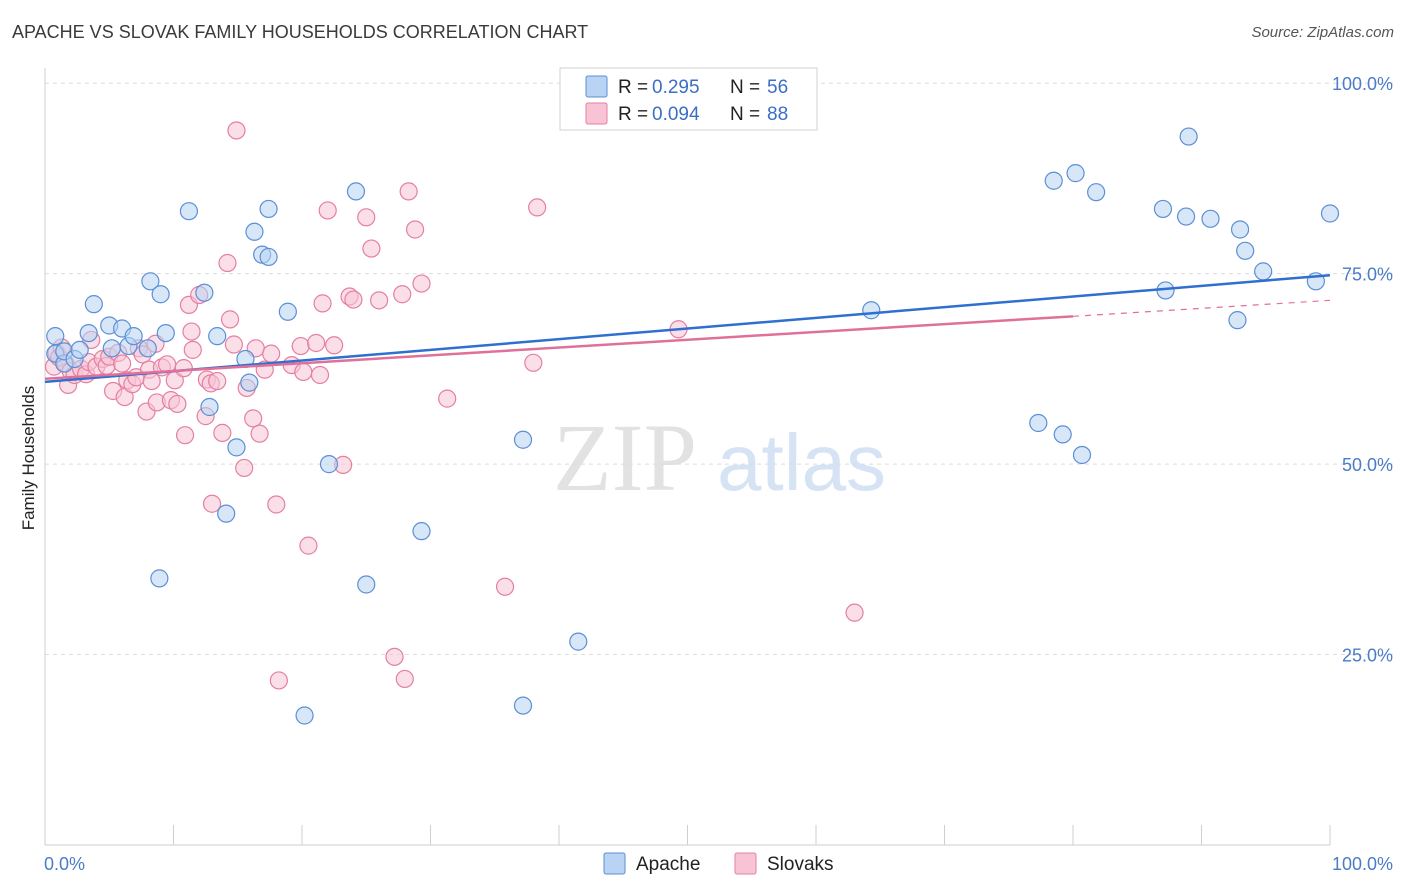 The image size is (1406, 892). I want to click on correlation-legend: R = 0.295 N = 56 R = 0.094 N = 88, so click(688, 99).